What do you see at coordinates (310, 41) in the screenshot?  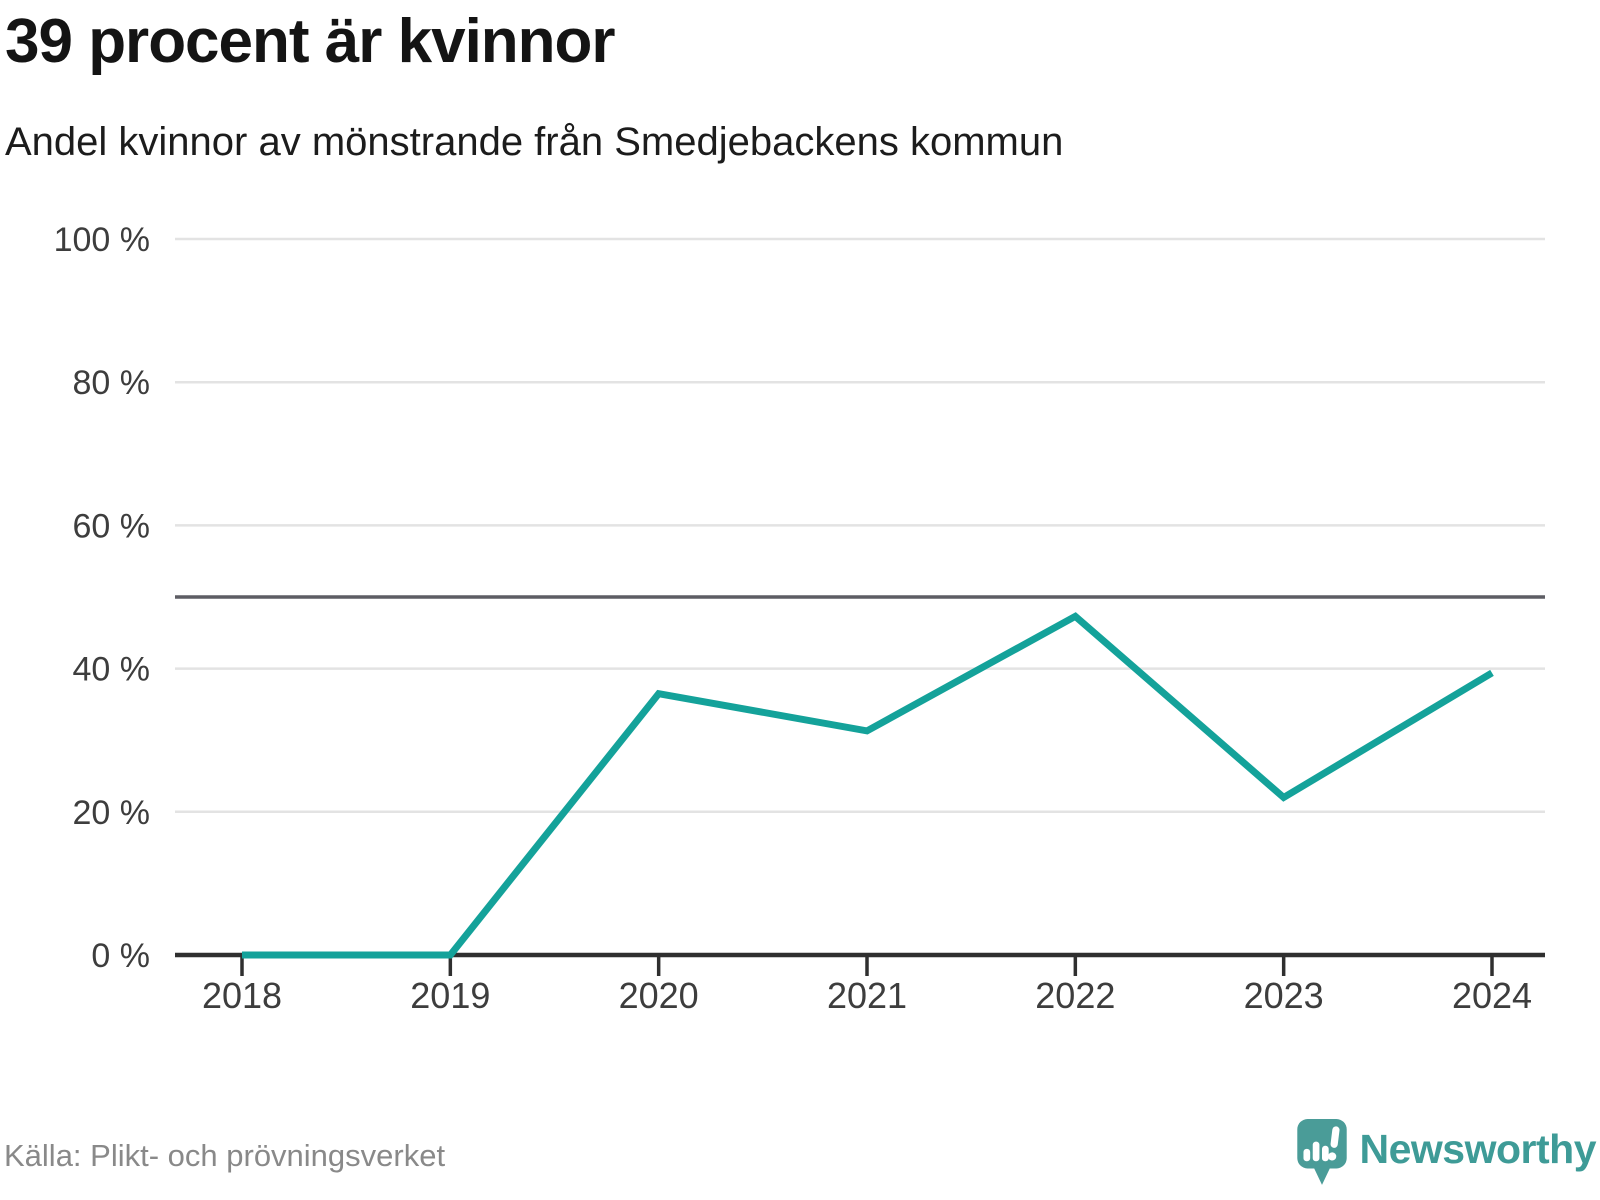 I see `page-title: 39 procent är kvinnor` at bounding box center [310, 41].